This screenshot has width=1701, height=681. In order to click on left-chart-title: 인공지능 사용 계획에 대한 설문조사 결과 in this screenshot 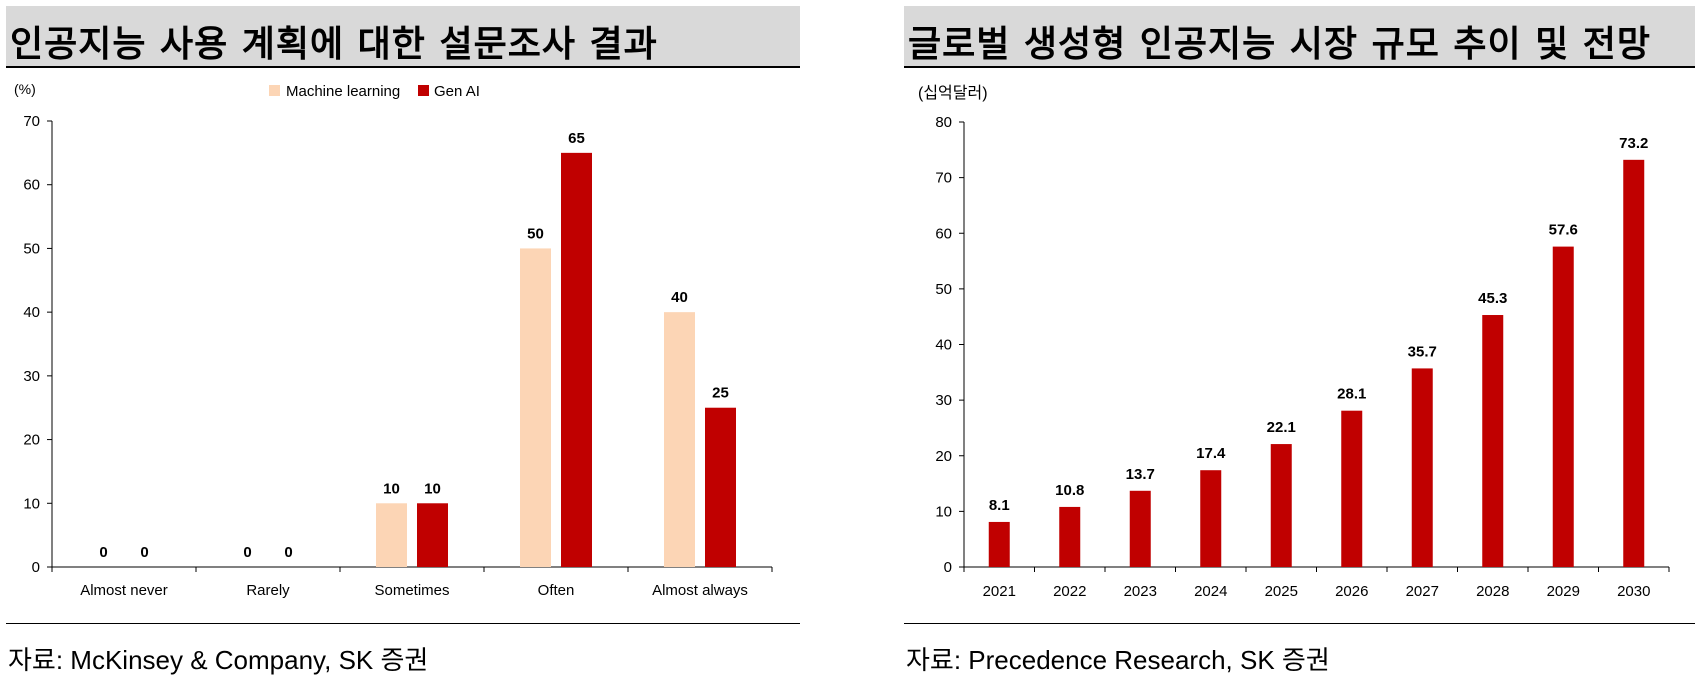, I will do `click(334, 44)`.